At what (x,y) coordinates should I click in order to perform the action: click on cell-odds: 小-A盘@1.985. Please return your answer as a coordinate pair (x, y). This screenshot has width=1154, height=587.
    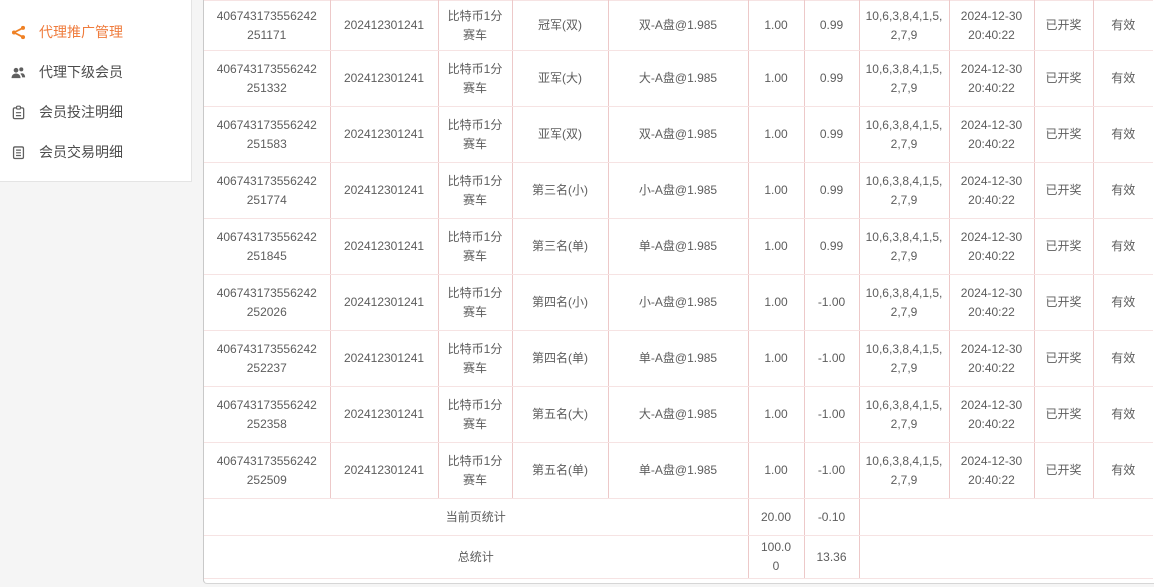
    Looking at the image, I should click on (678, 302).